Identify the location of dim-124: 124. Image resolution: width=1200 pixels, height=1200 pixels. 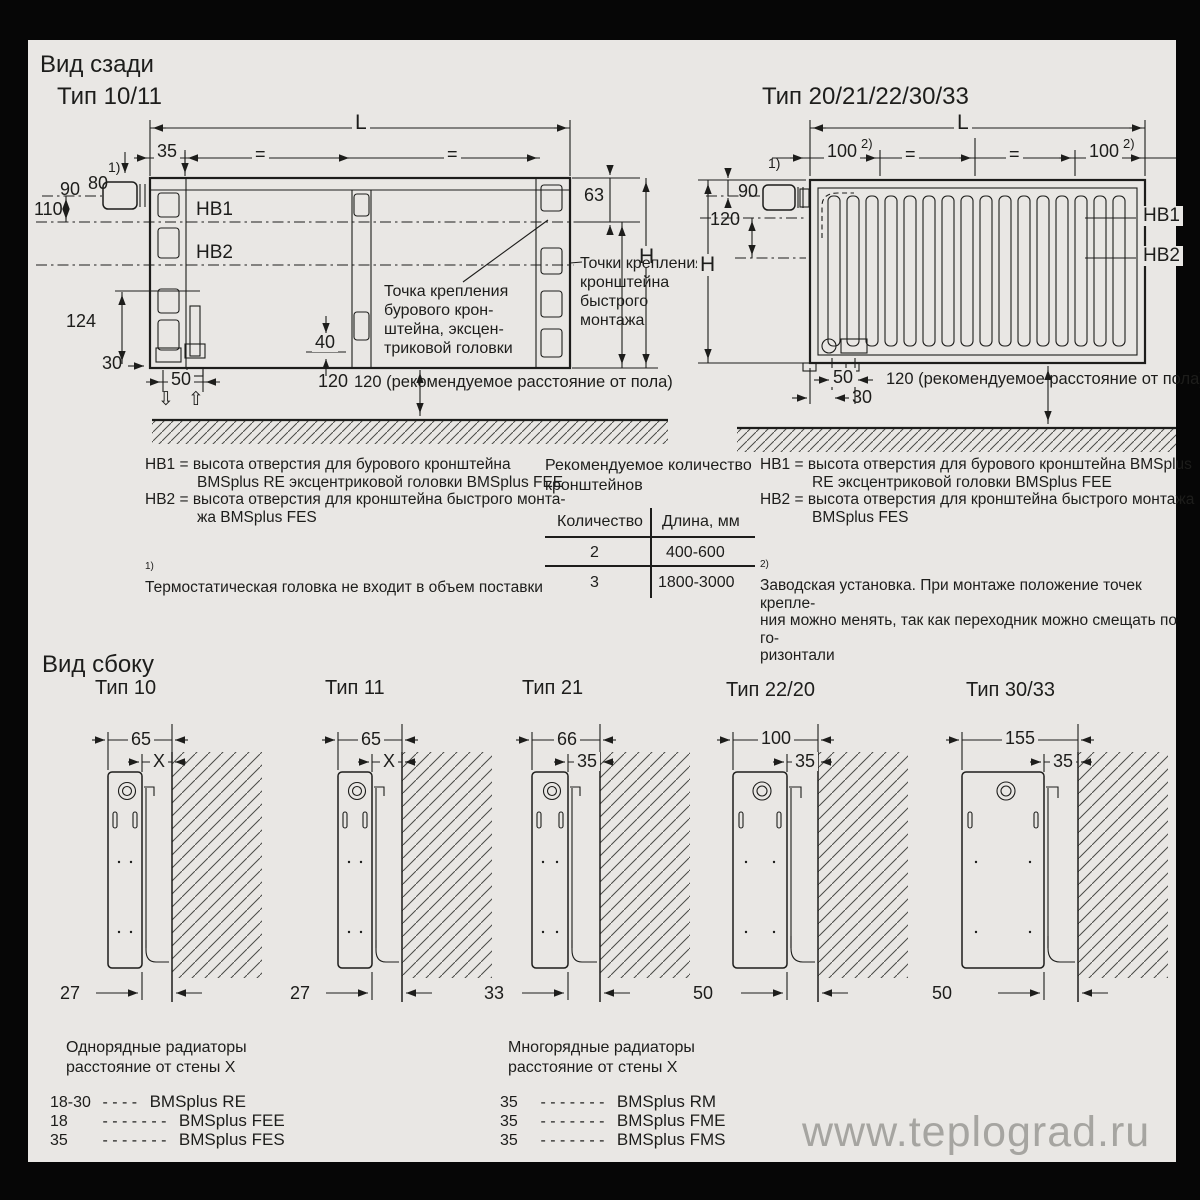
(81, 321).